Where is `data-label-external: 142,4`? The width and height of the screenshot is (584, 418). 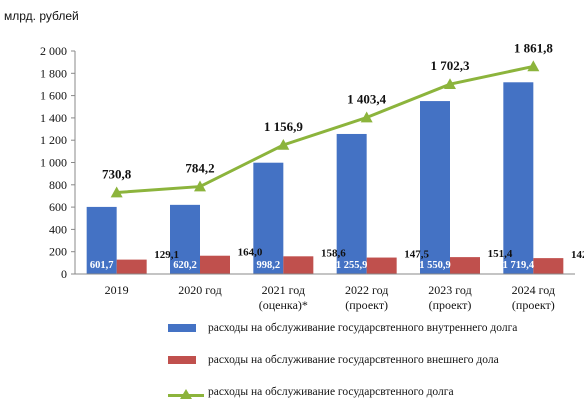
data-label-external: 142,4 is located at coordinates (577, 255).